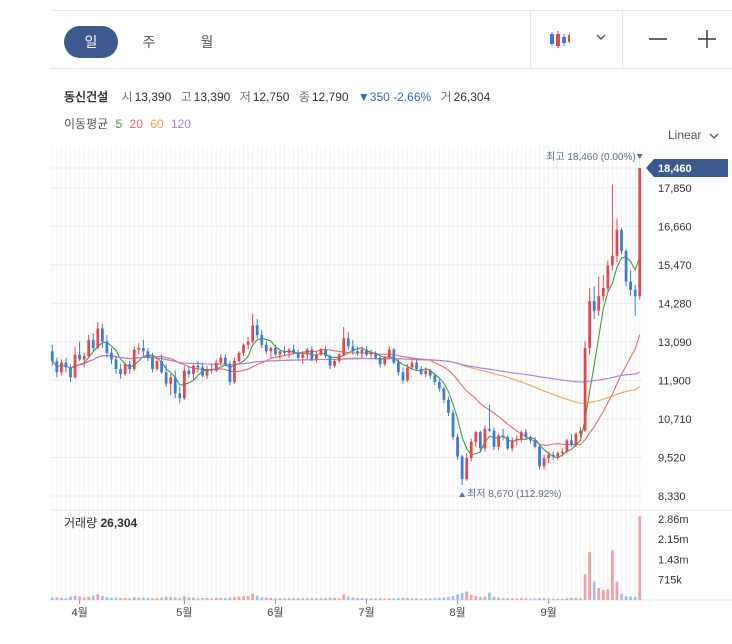 This screenshot has height=644, width=732. What do you see at coordinates (446, 97) in the screenshot?
I see `volume-label: 거` at bounding box center [446, 97].